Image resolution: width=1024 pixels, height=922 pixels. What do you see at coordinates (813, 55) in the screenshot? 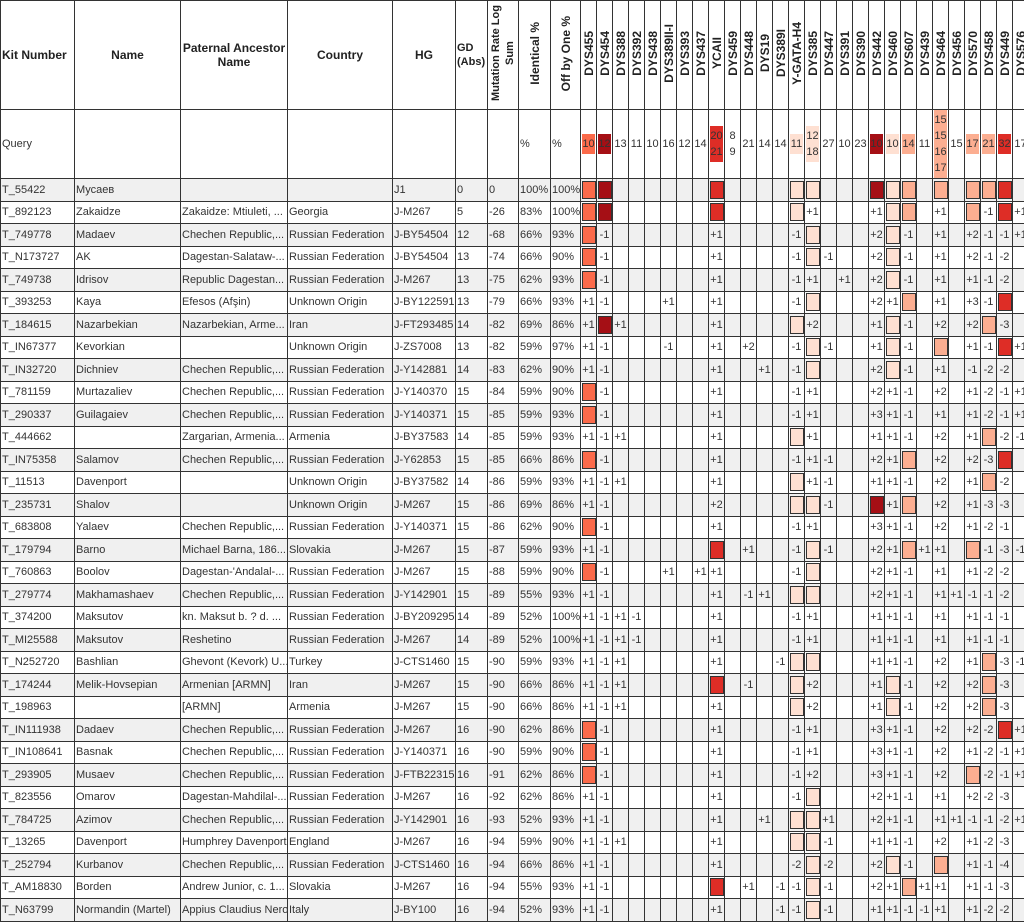
I see `header-marker-dys385: DYS385` at bounding box center [813, 55].